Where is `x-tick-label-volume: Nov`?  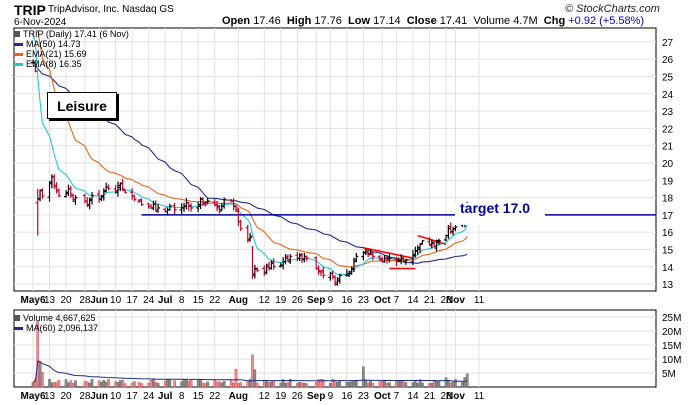
x-tick-label-volume: Nov is located at coordinates (455, 396).